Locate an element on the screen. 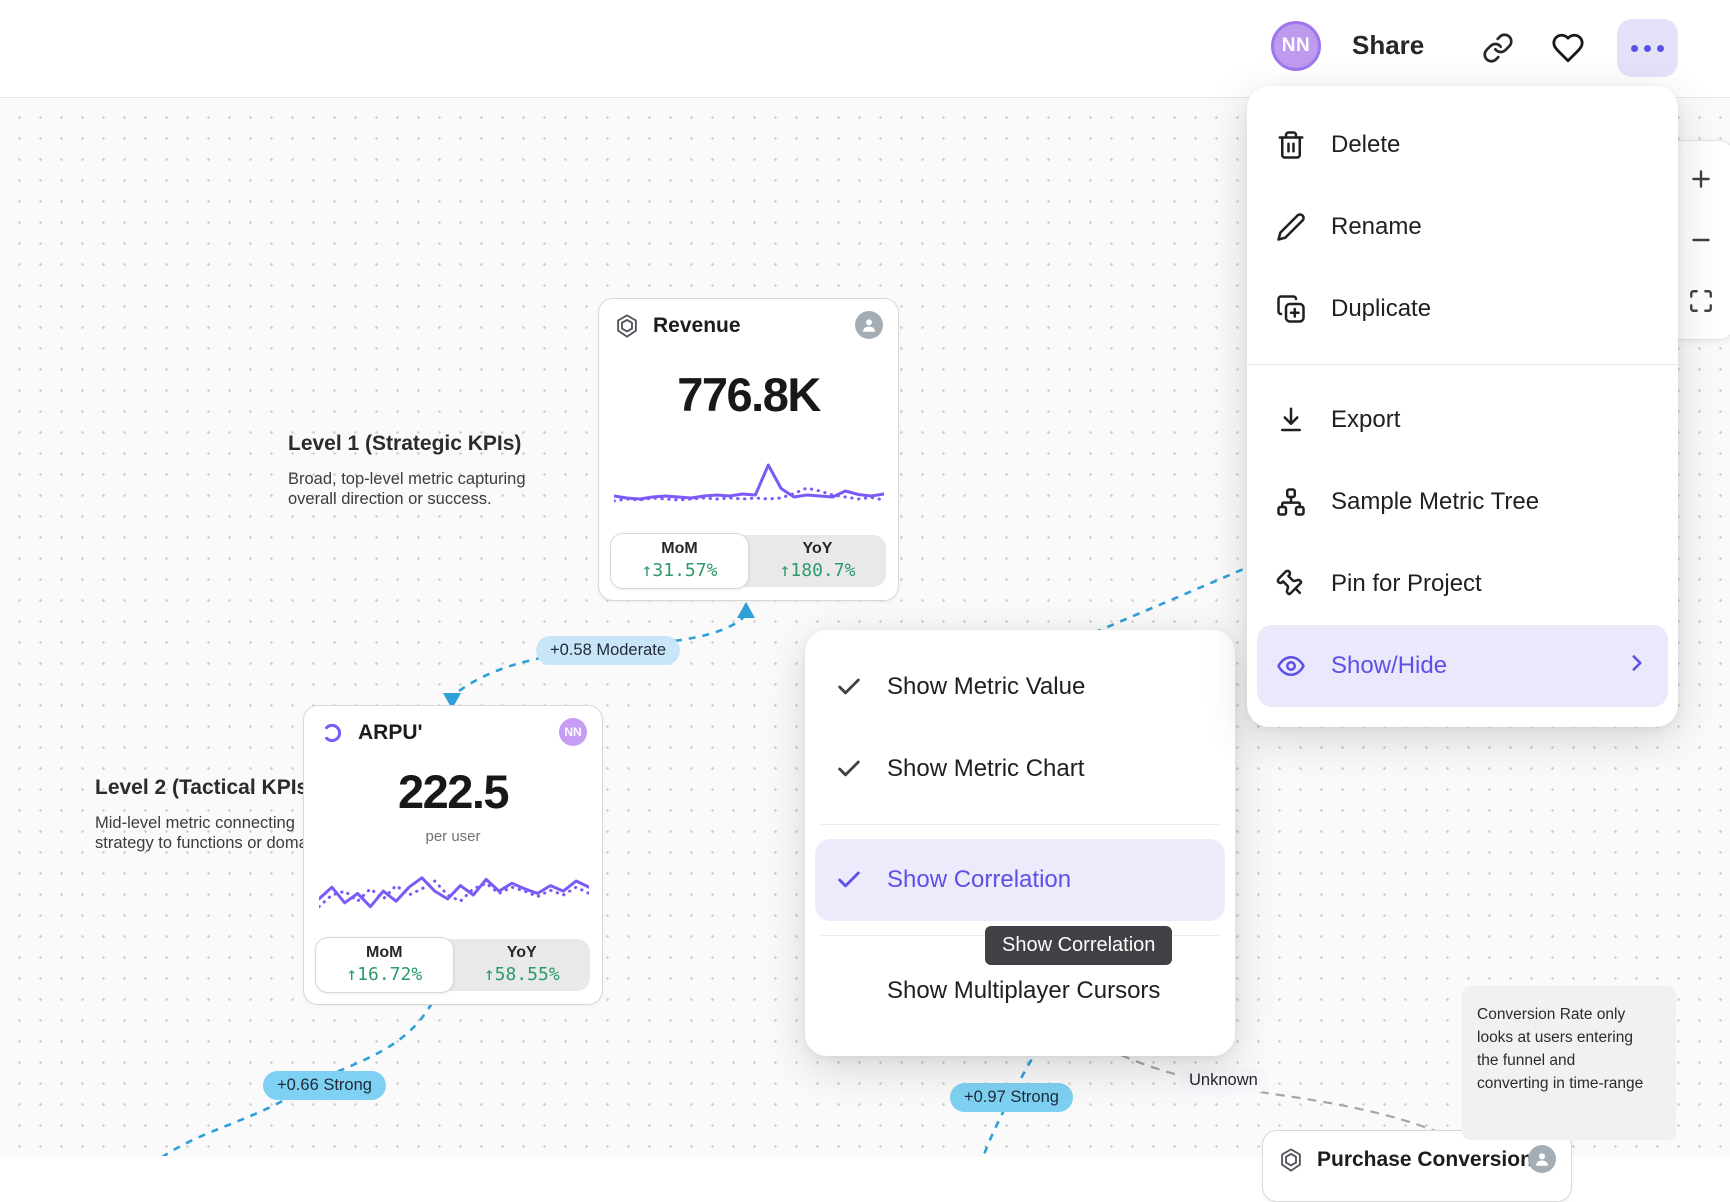 The width and height of the screenshot is (1730, 1202). menu-item-label: Duplicate is located at coordinates (1381, 308).